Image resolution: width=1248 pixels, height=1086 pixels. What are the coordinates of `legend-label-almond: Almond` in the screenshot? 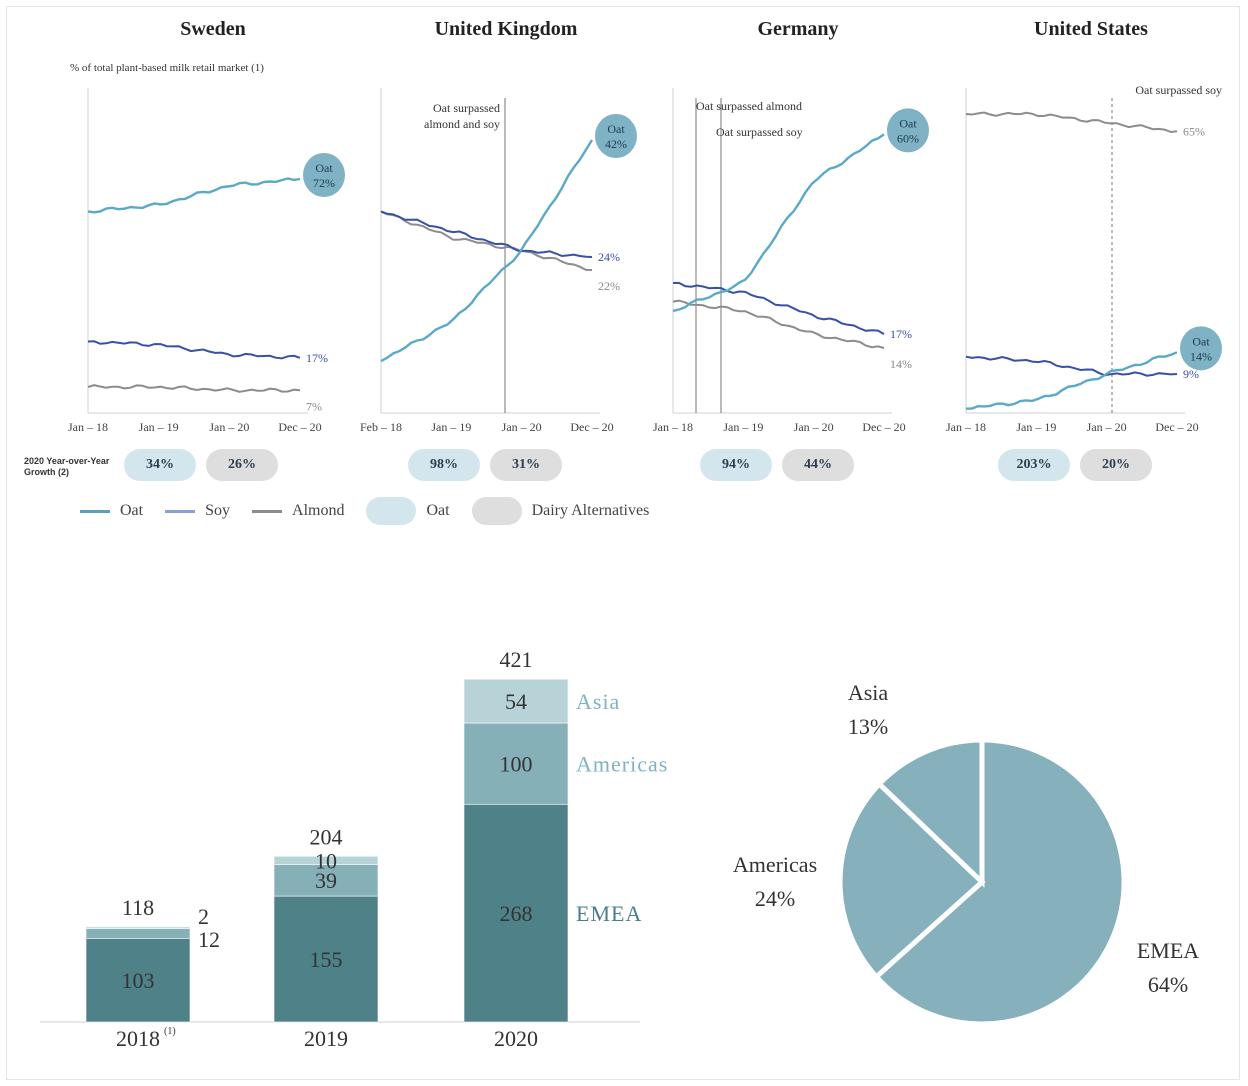 It's located at (318, 510).